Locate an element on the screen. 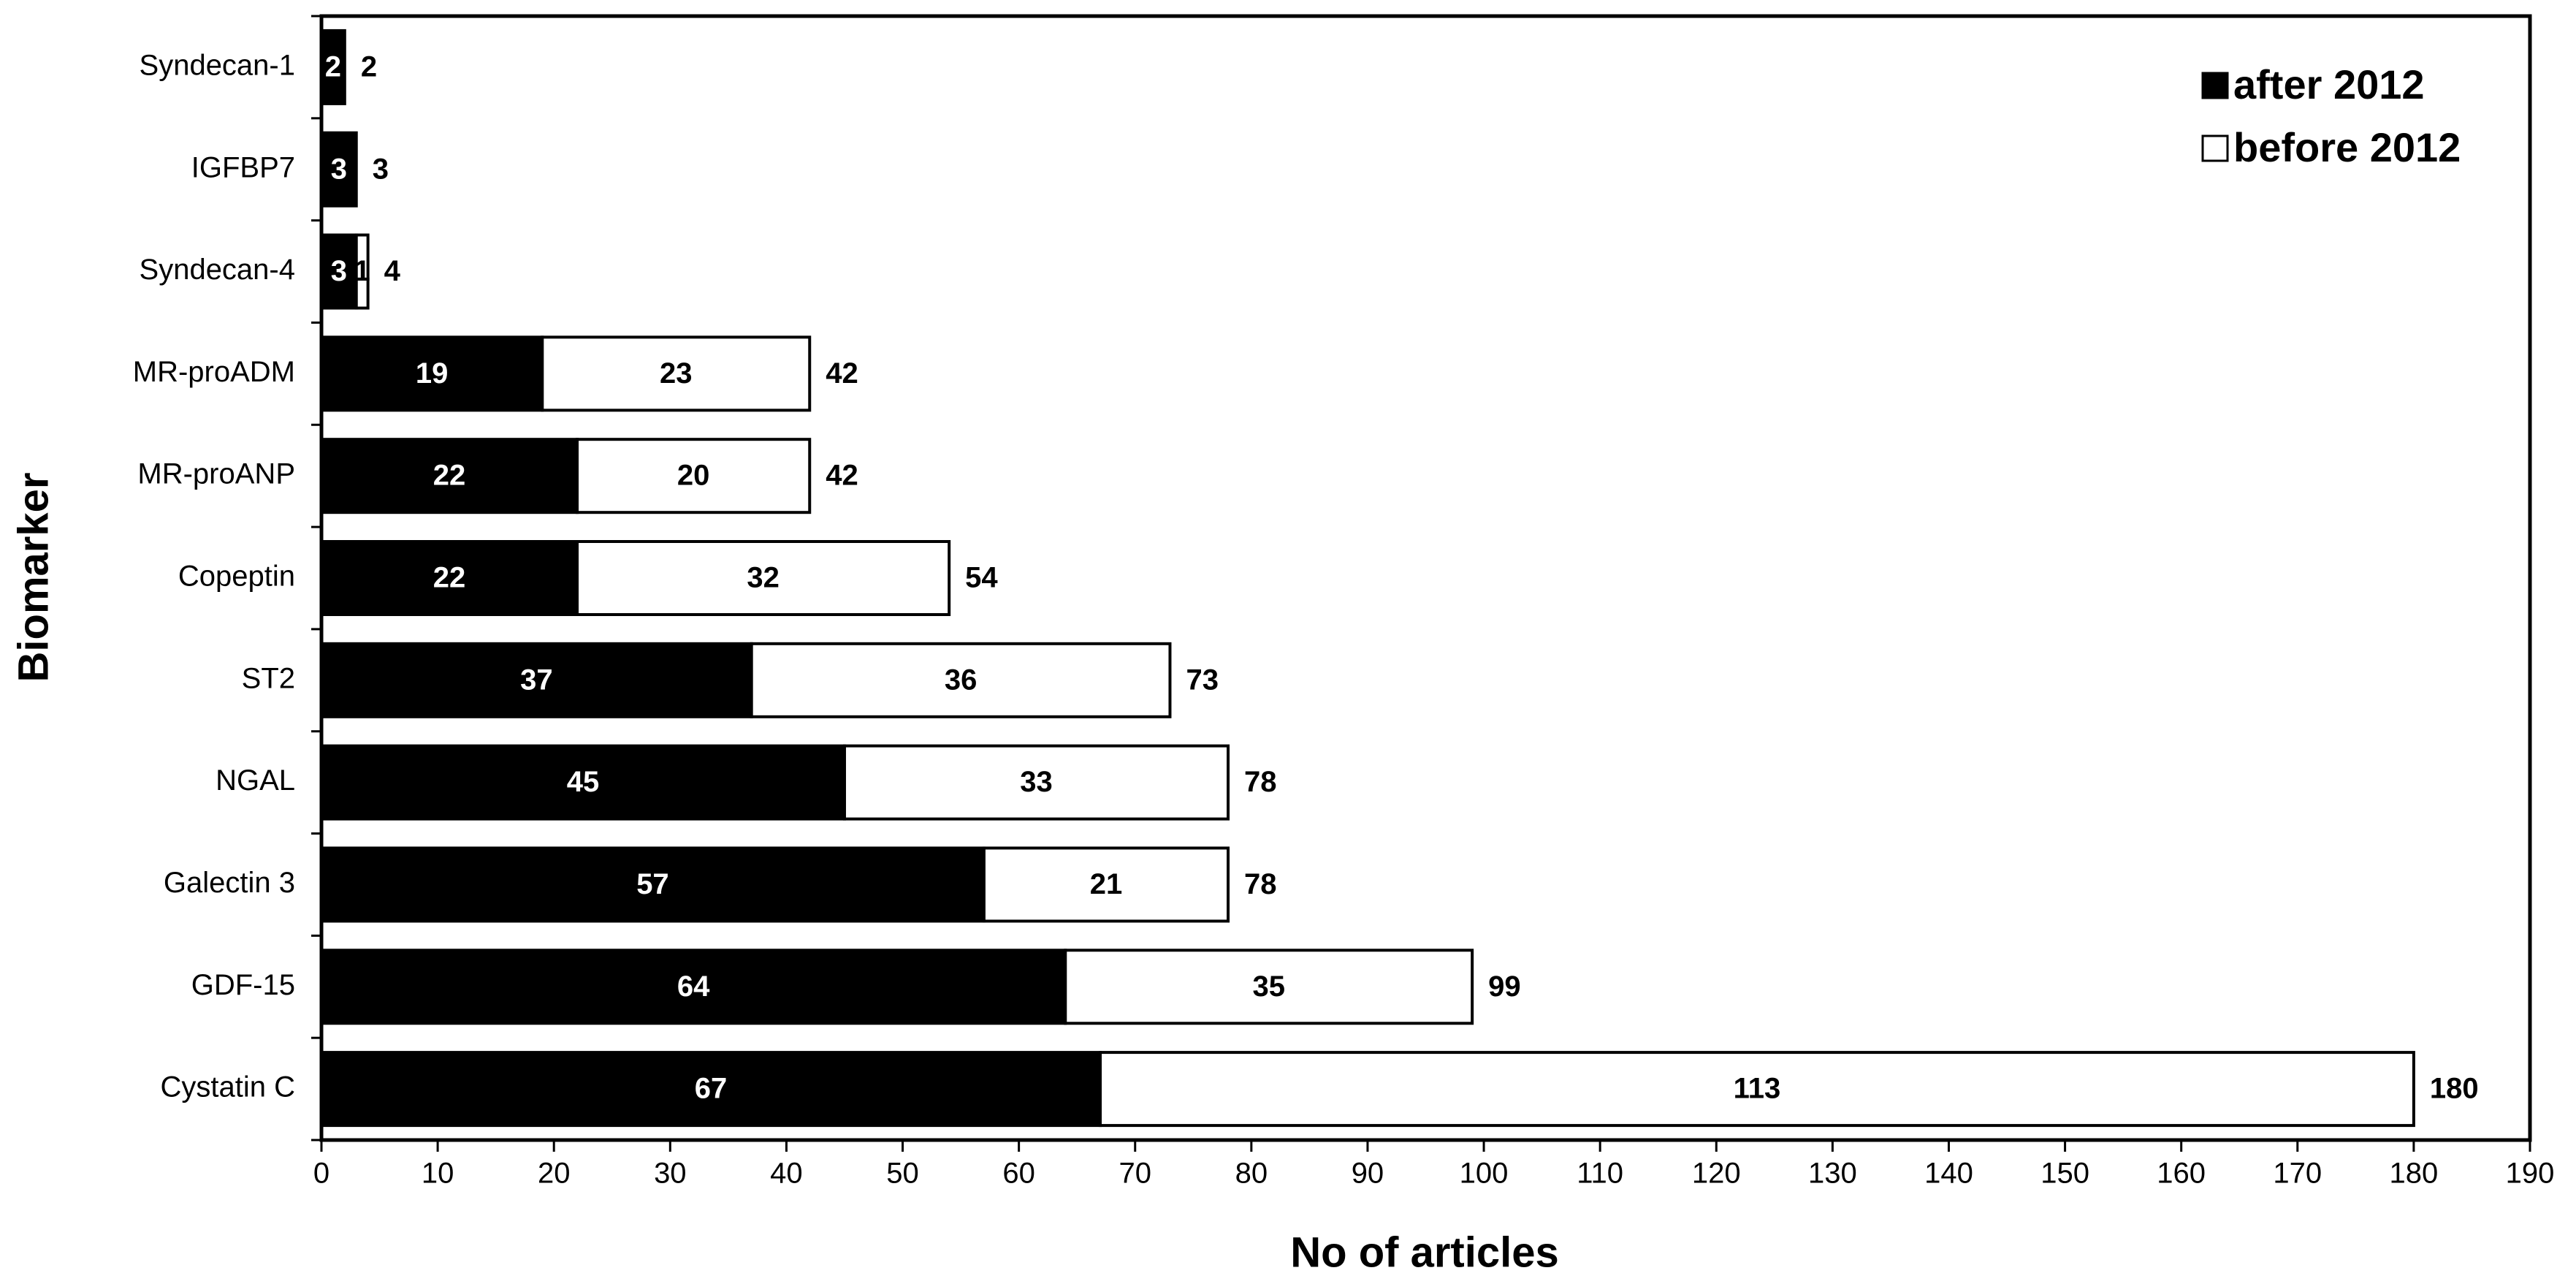  value-label: 33 is located at coordinates (1036, 782).